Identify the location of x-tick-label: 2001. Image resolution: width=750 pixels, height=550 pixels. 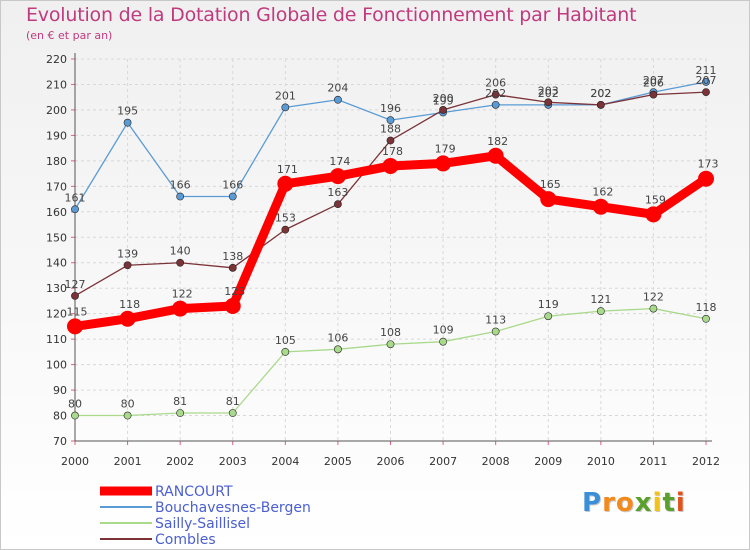
(128, 461).